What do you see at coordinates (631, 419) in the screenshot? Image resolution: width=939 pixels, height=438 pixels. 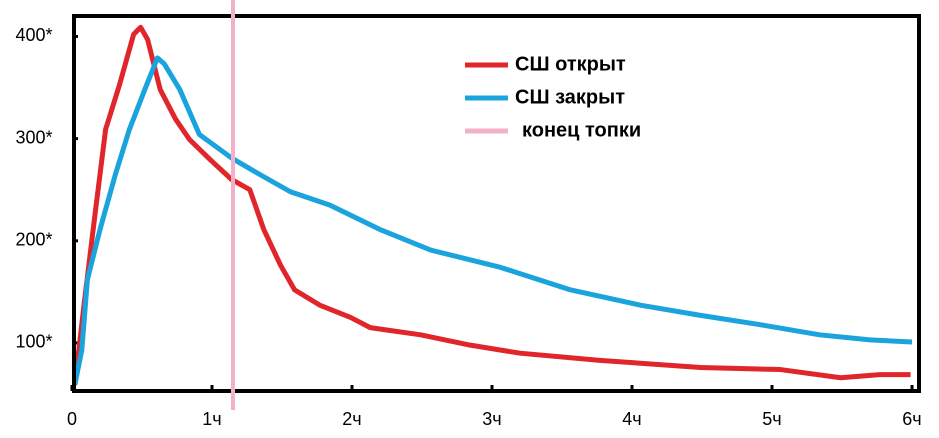 I see `x-tick-label: 4ч` at bounding box center [631, 419].